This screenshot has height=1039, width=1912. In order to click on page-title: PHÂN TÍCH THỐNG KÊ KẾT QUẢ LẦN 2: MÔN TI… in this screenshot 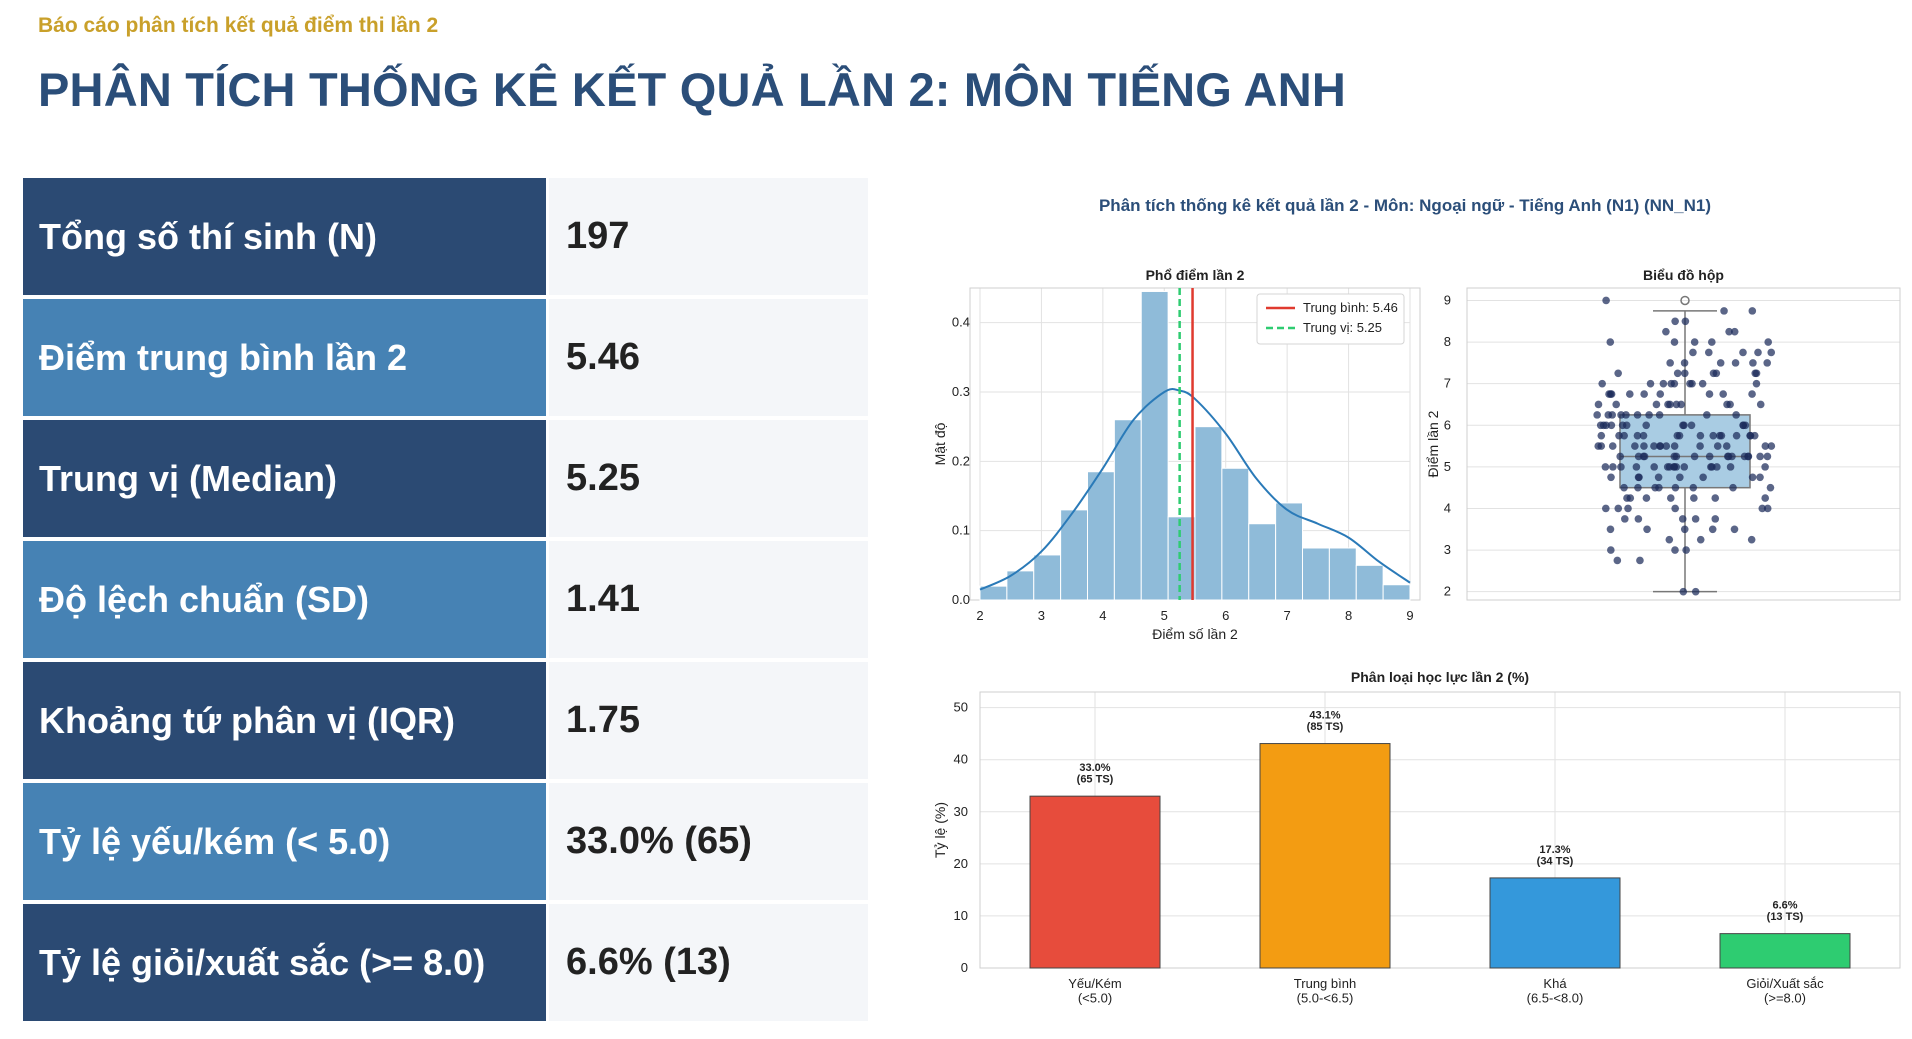, I will do `click(692, 89)`.